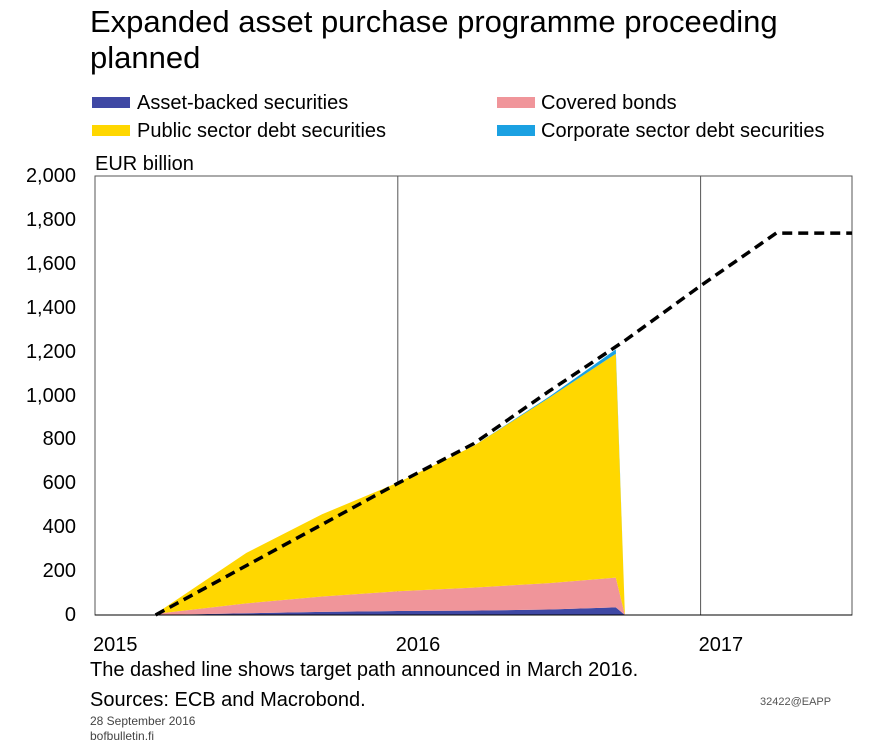  Describe the element at coordinates (516, 102) in the screenshot. I see `legend-swatch-covered` at that location.